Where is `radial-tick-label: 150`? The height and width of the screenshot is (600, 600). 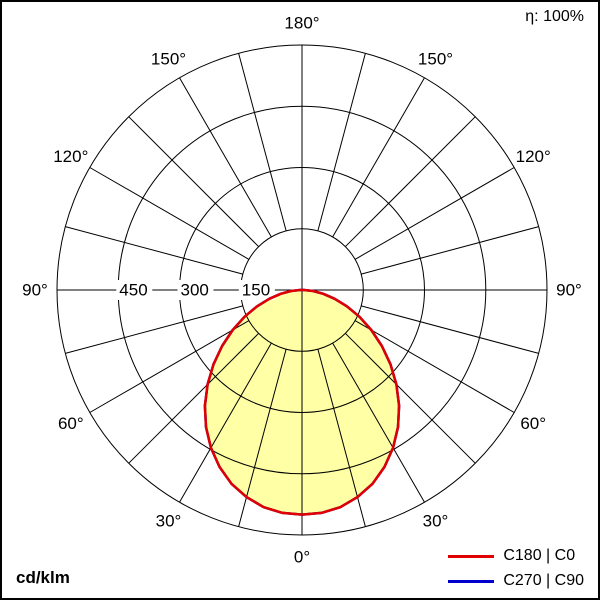
radial-tick-label: 150 is located at coordinates (256, 290).